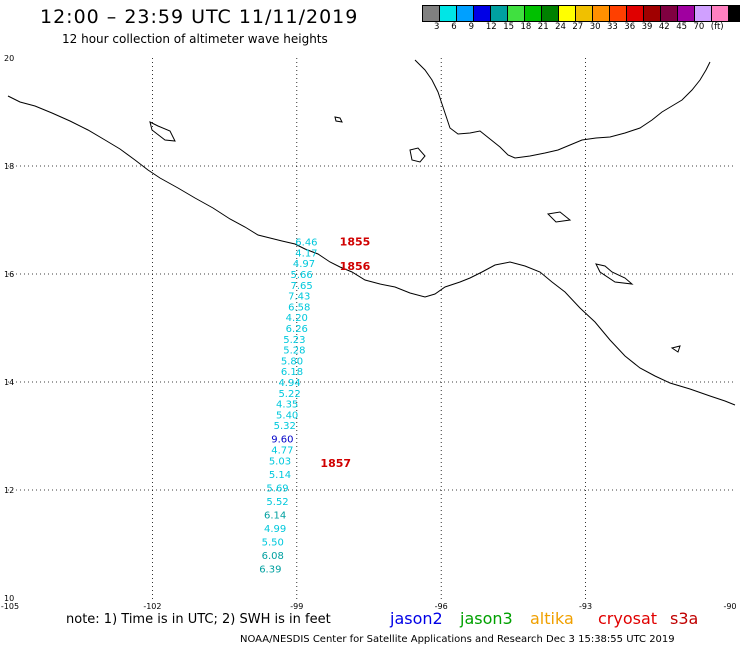 The height and width of the screenshot is (650, 740). What do you see at coordinates (306, 243) in the screenshot?
I see `wave-height-value: 6.46` at bounding box center [306, 243].